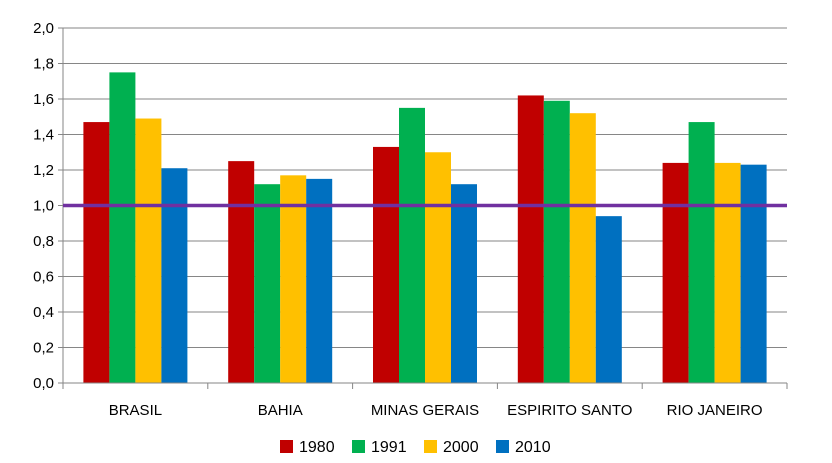  Describe the element at coordinates (715, 410) in the screenshot. I see `x-category-label: RIO JANEIRO` at that location.